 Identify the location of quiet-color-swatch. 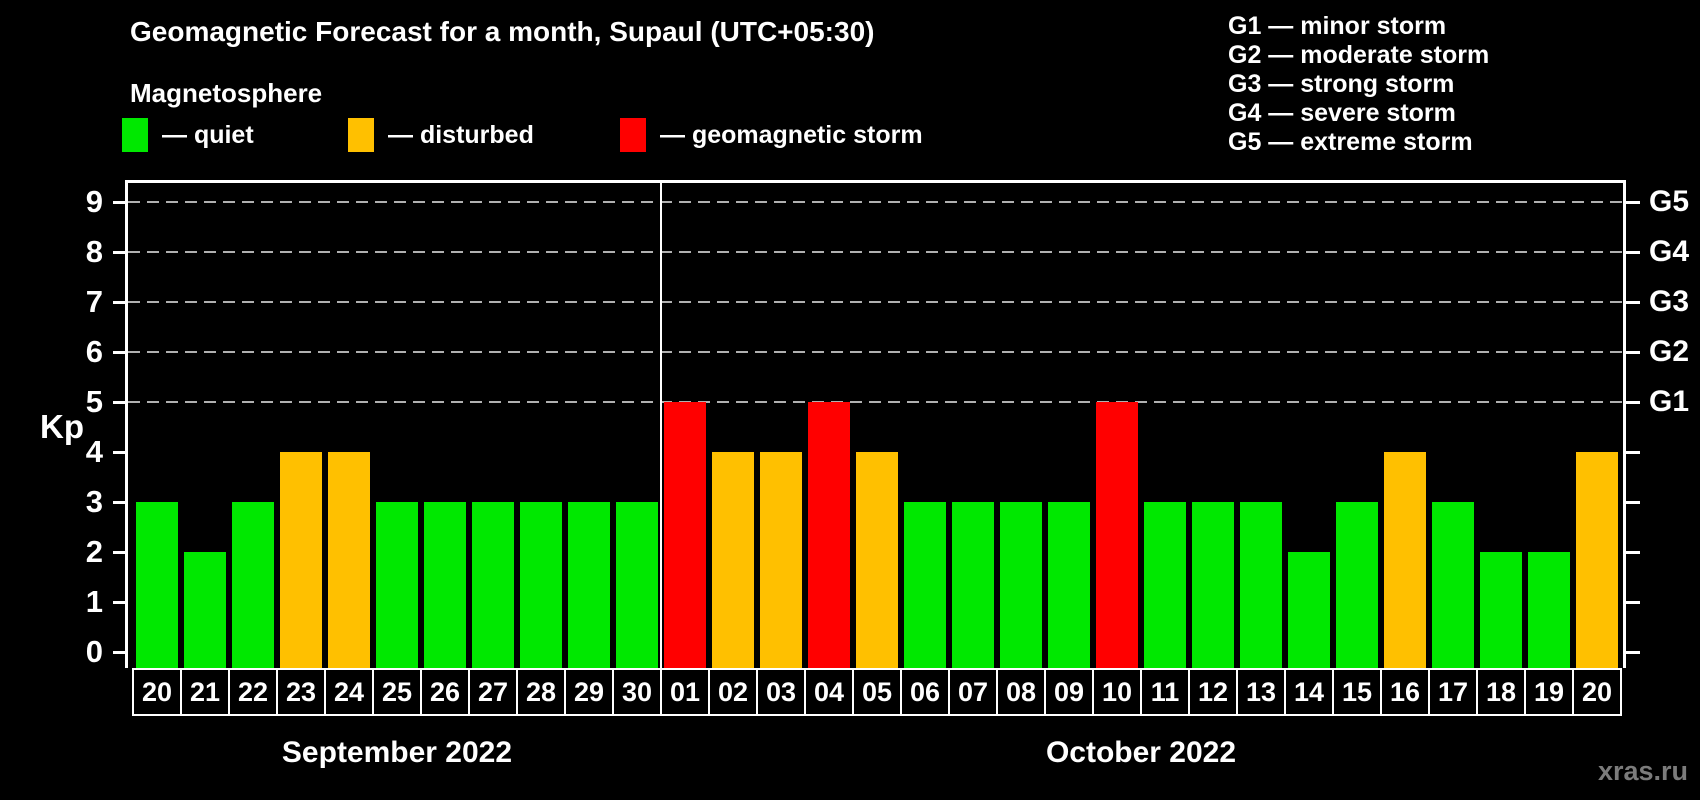
(135, 135).